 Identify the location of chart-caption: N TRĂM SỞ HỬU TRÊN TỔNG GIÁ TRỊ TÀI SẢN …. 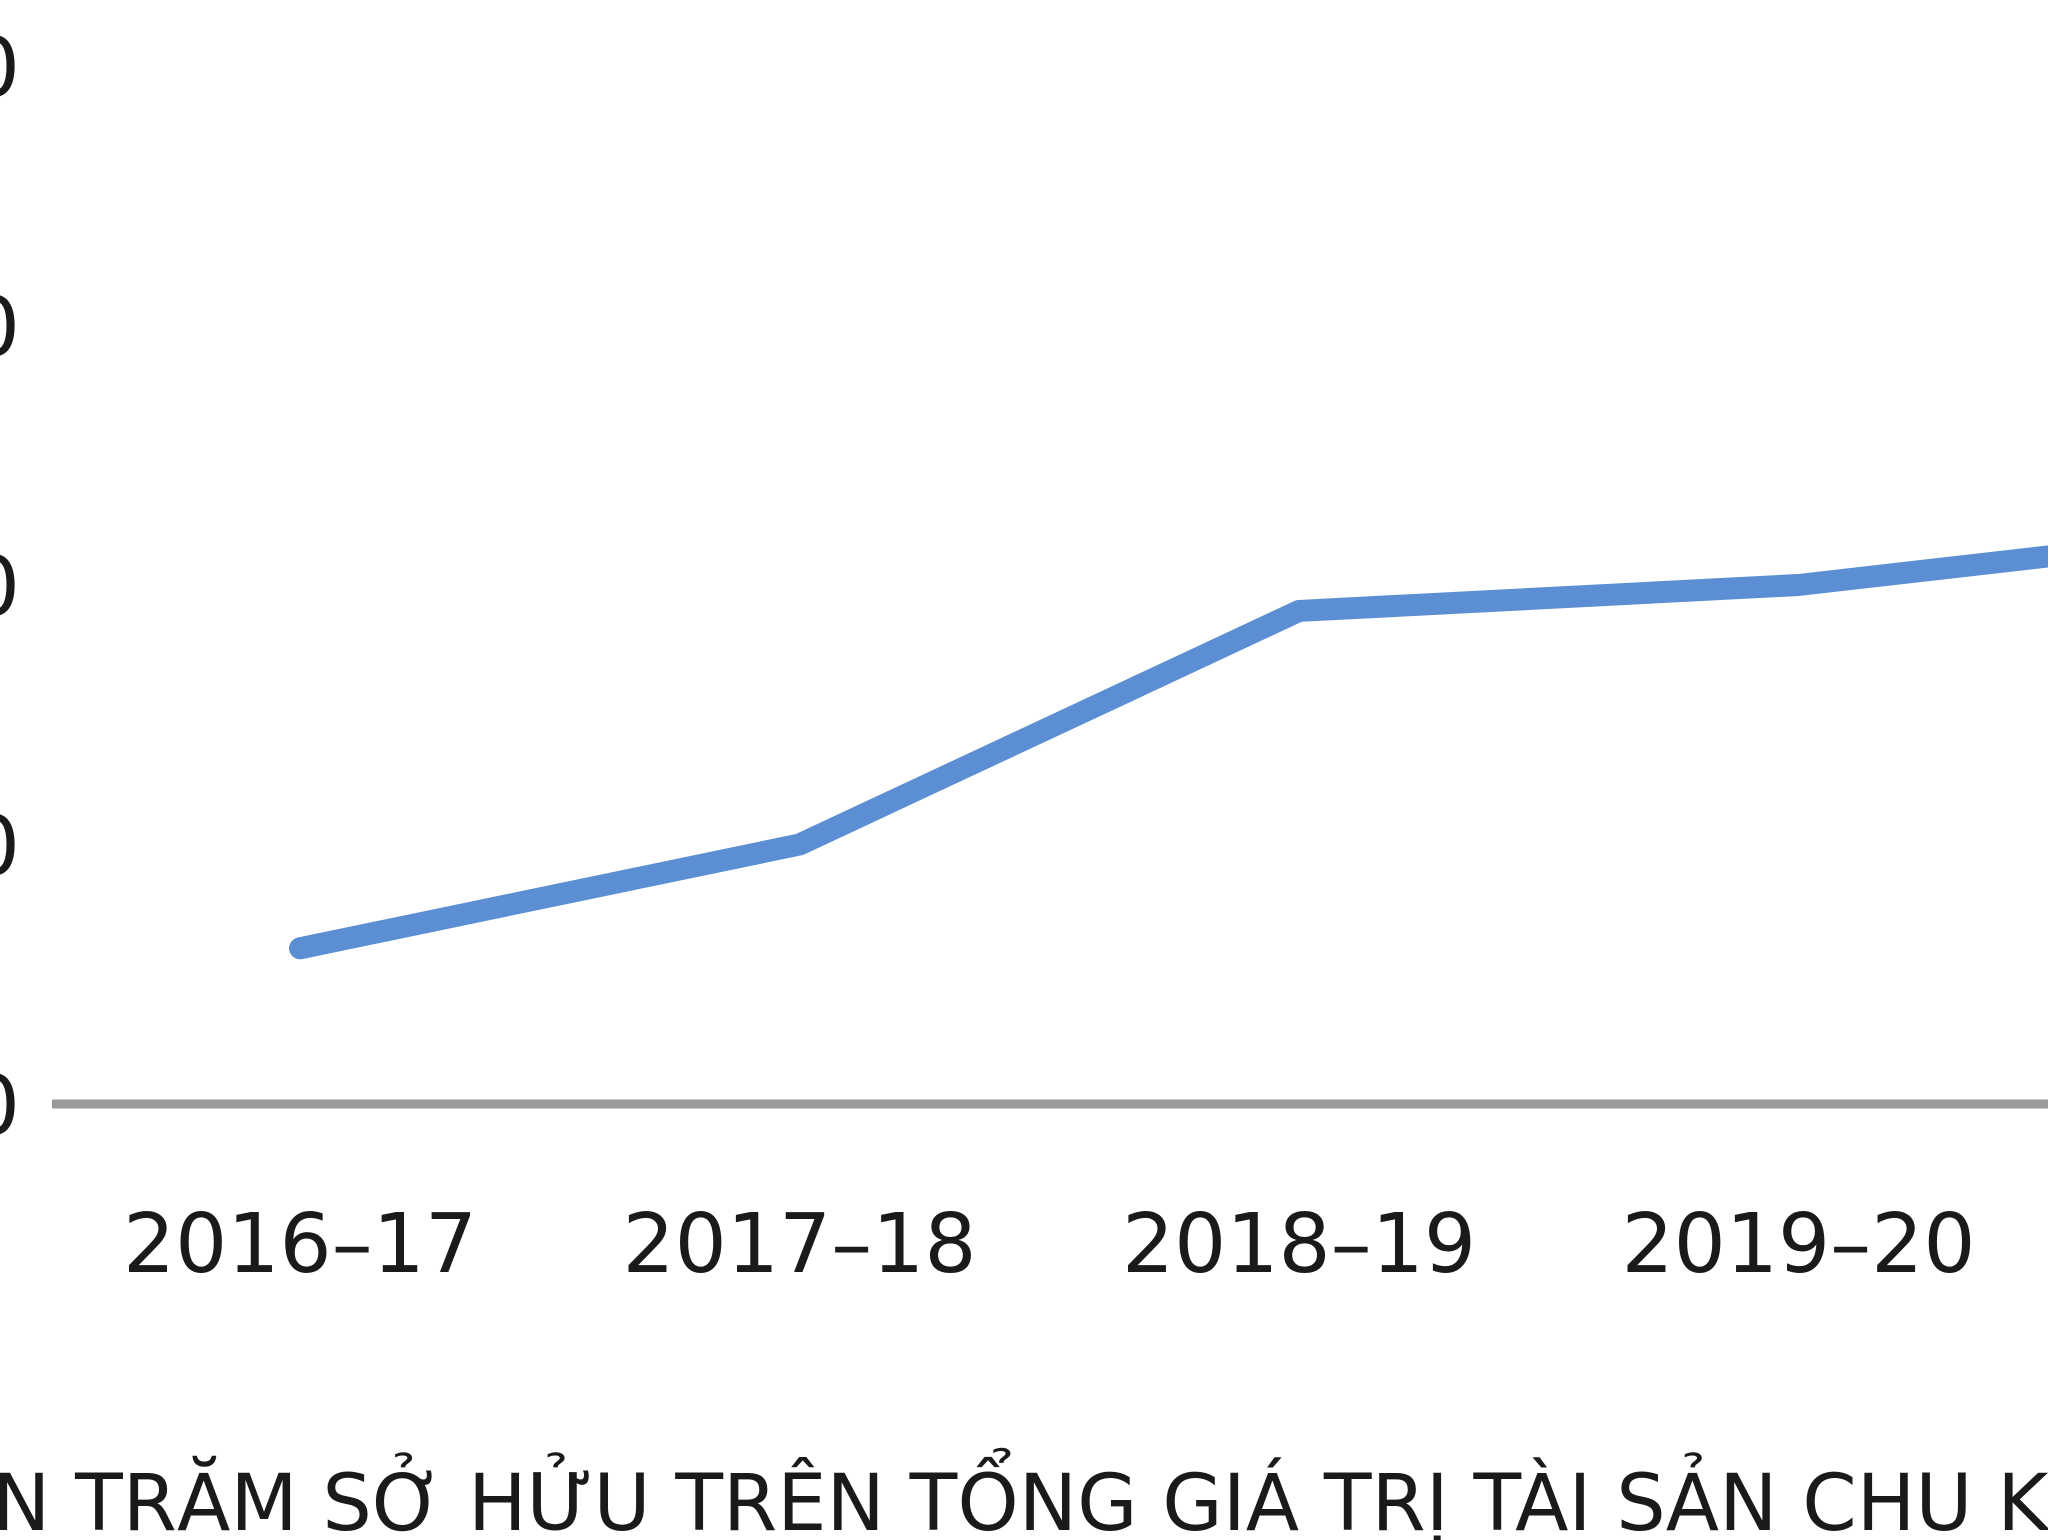
(1024, 1493).